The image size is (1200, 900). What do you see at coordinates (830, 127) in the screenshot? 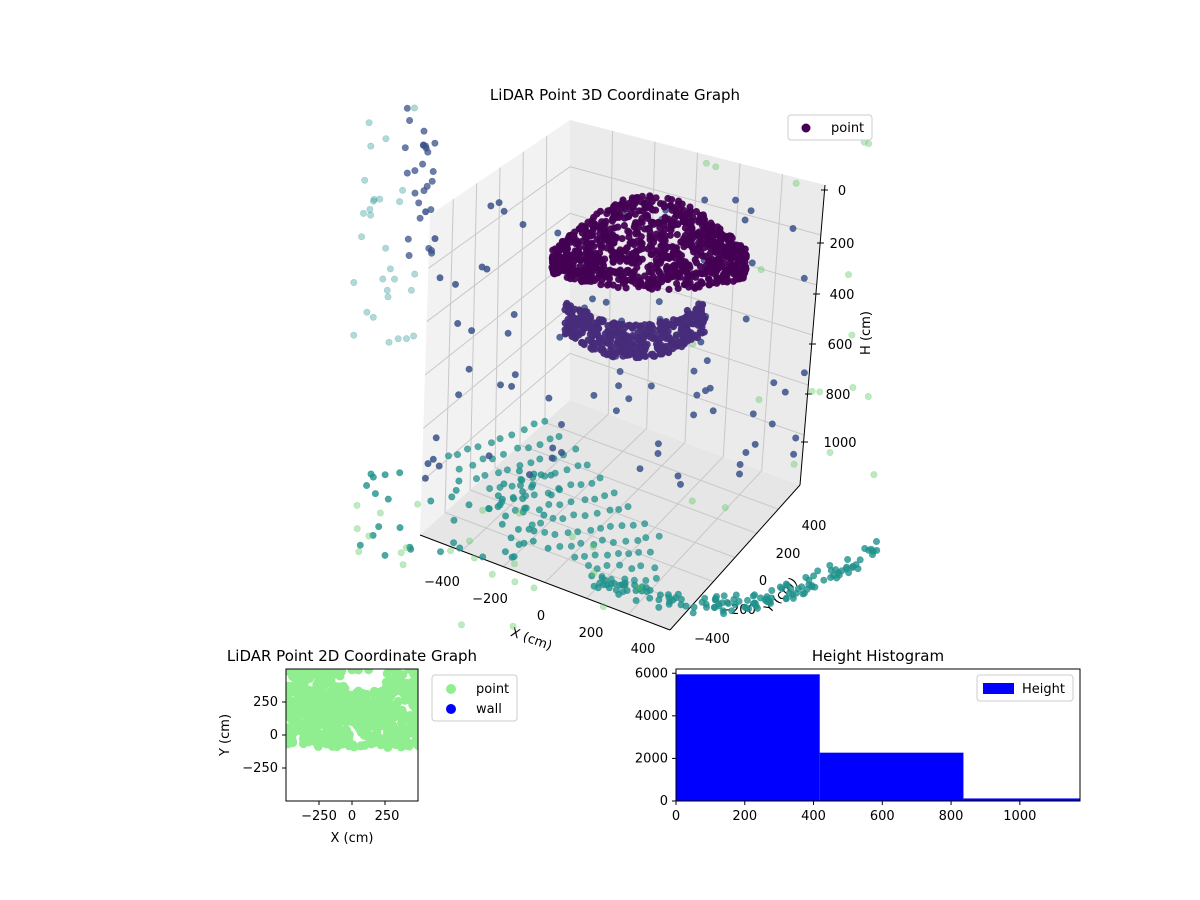
I see `legend-3d-frame` at bounding box center [830, 127].